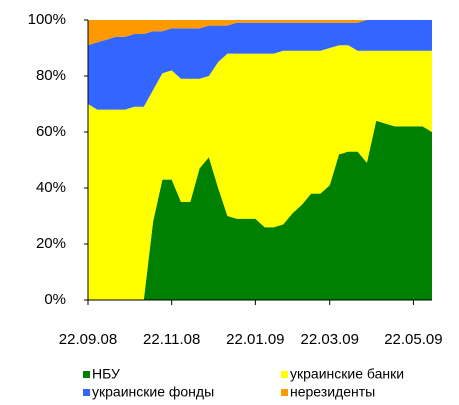 Image resolution: width=459 pixels, height=405 pixels. What do you see at coordinates (51, 187) in the screenshot?
I see `y-tick-label: 40%` at bounding box center [51, 187].